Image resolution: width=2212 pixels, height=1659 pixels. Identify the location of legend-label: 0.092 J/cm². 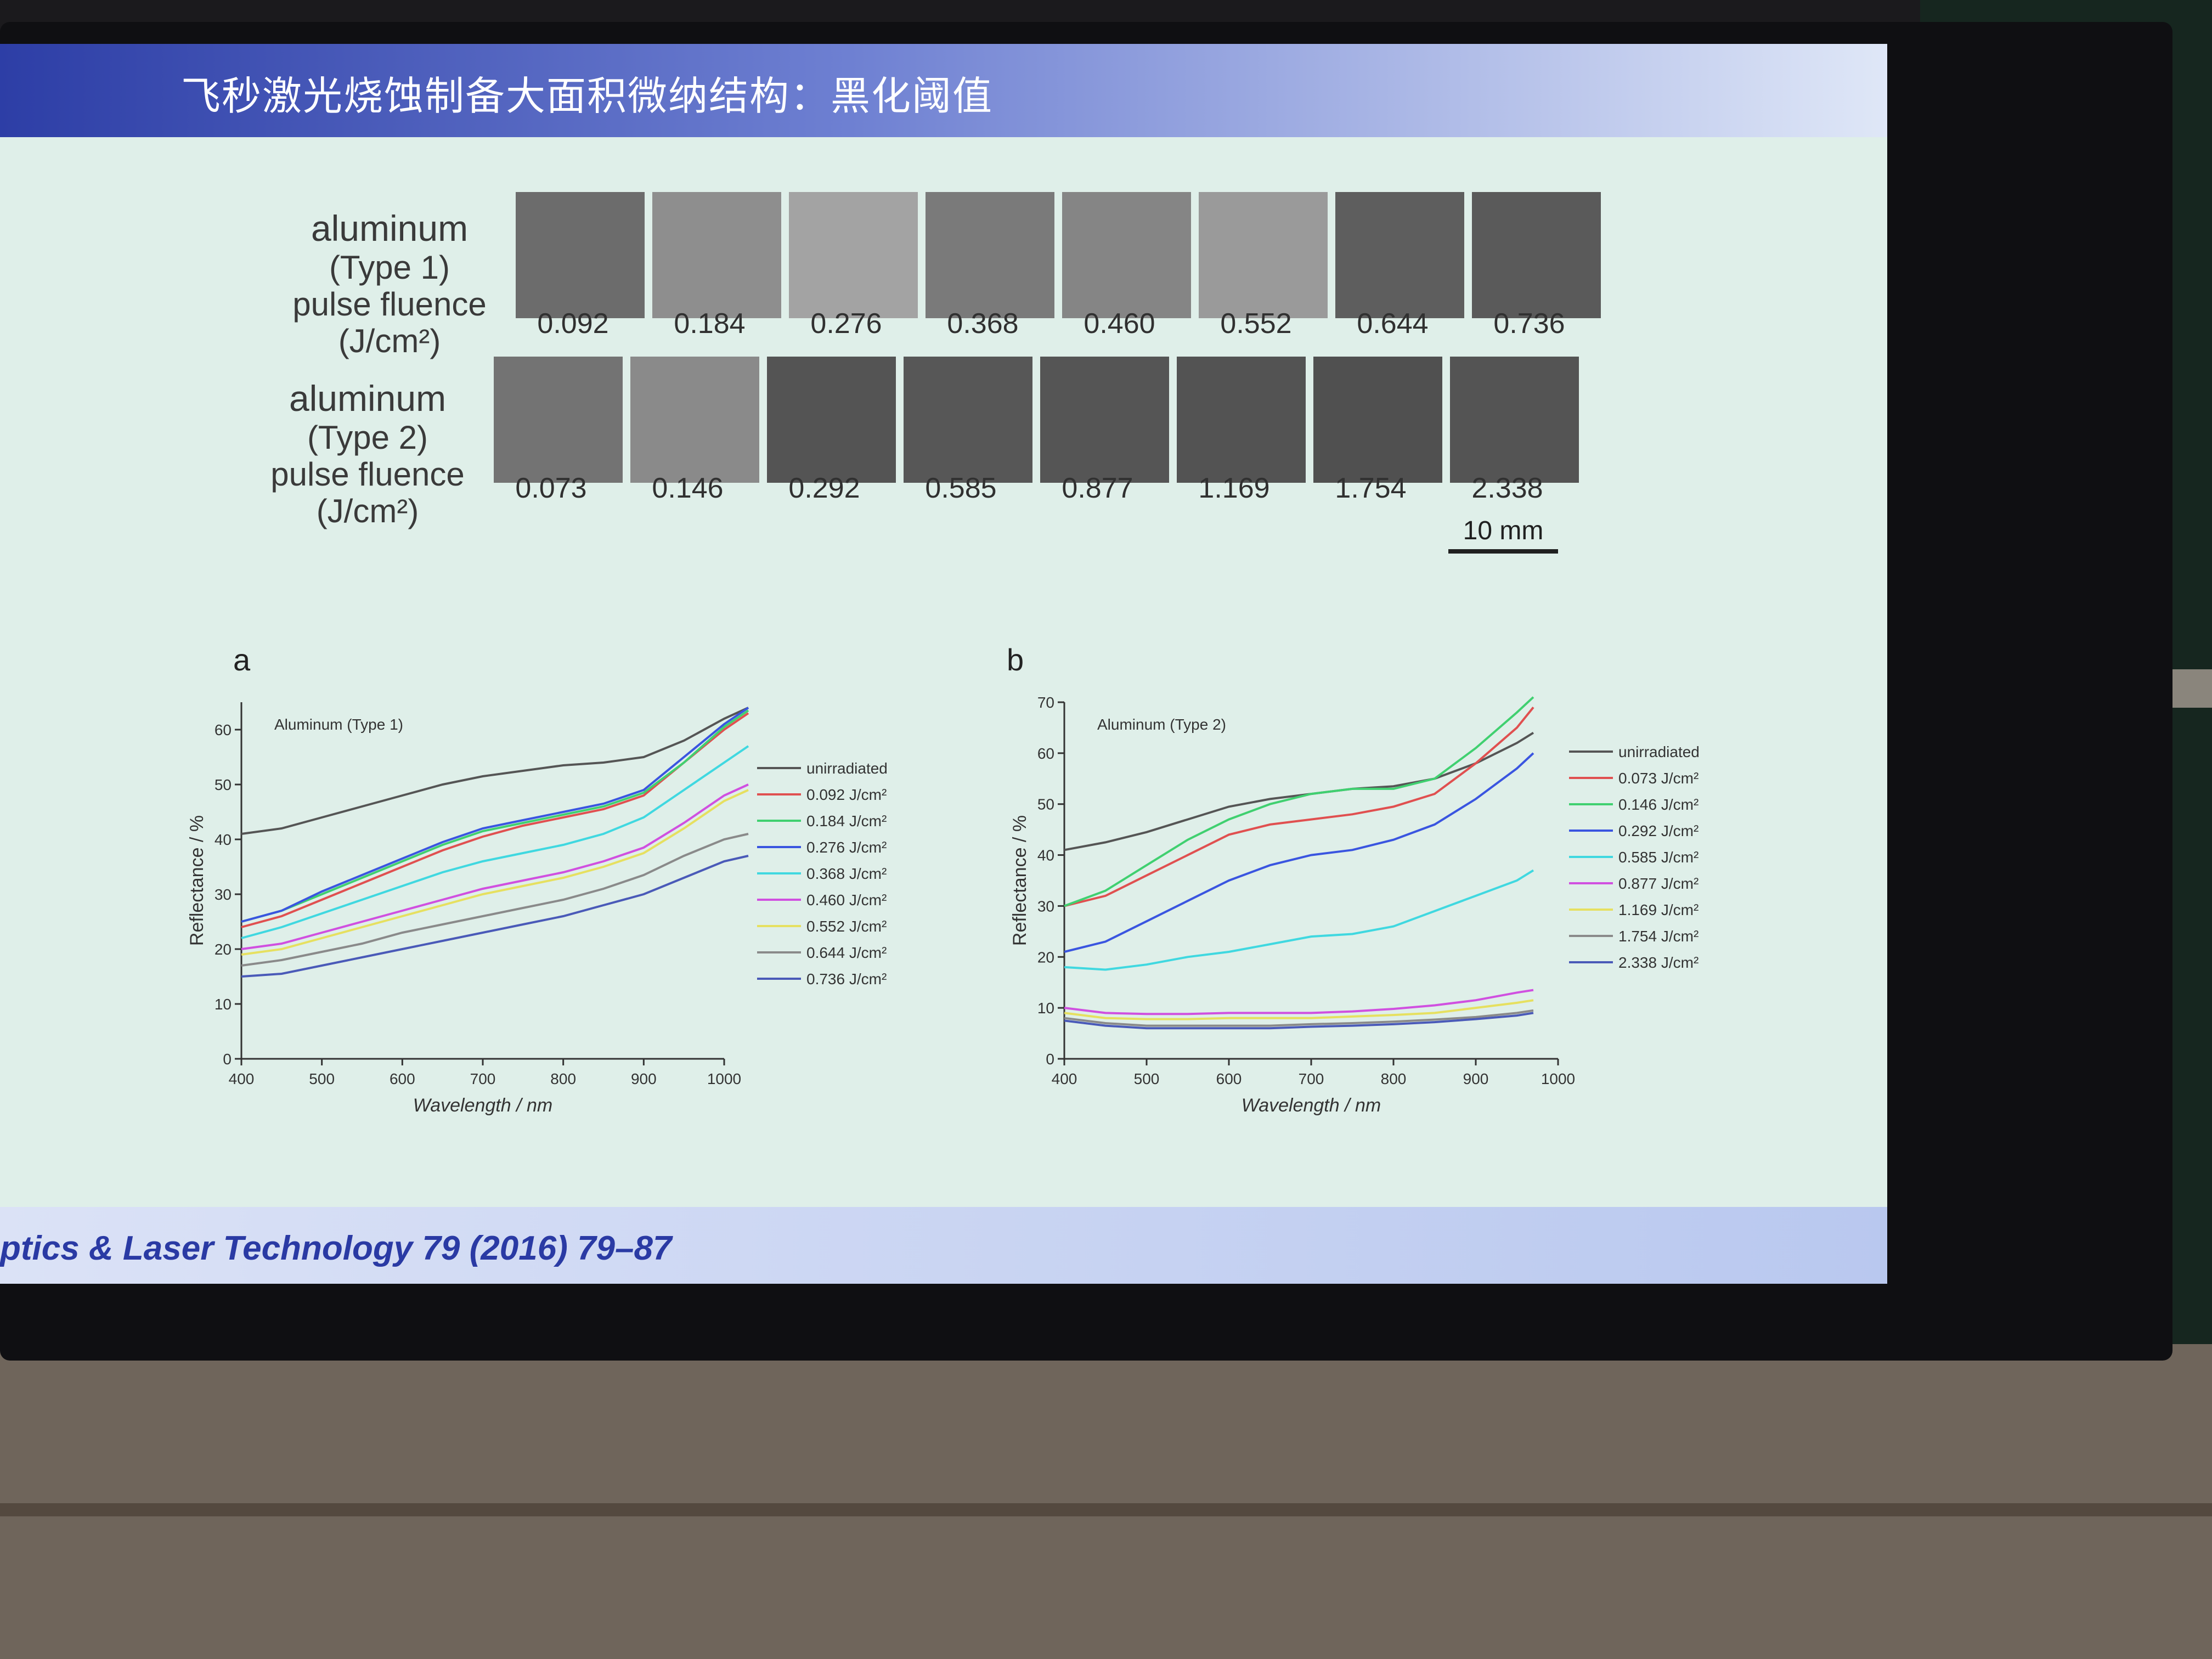
(847, 794).